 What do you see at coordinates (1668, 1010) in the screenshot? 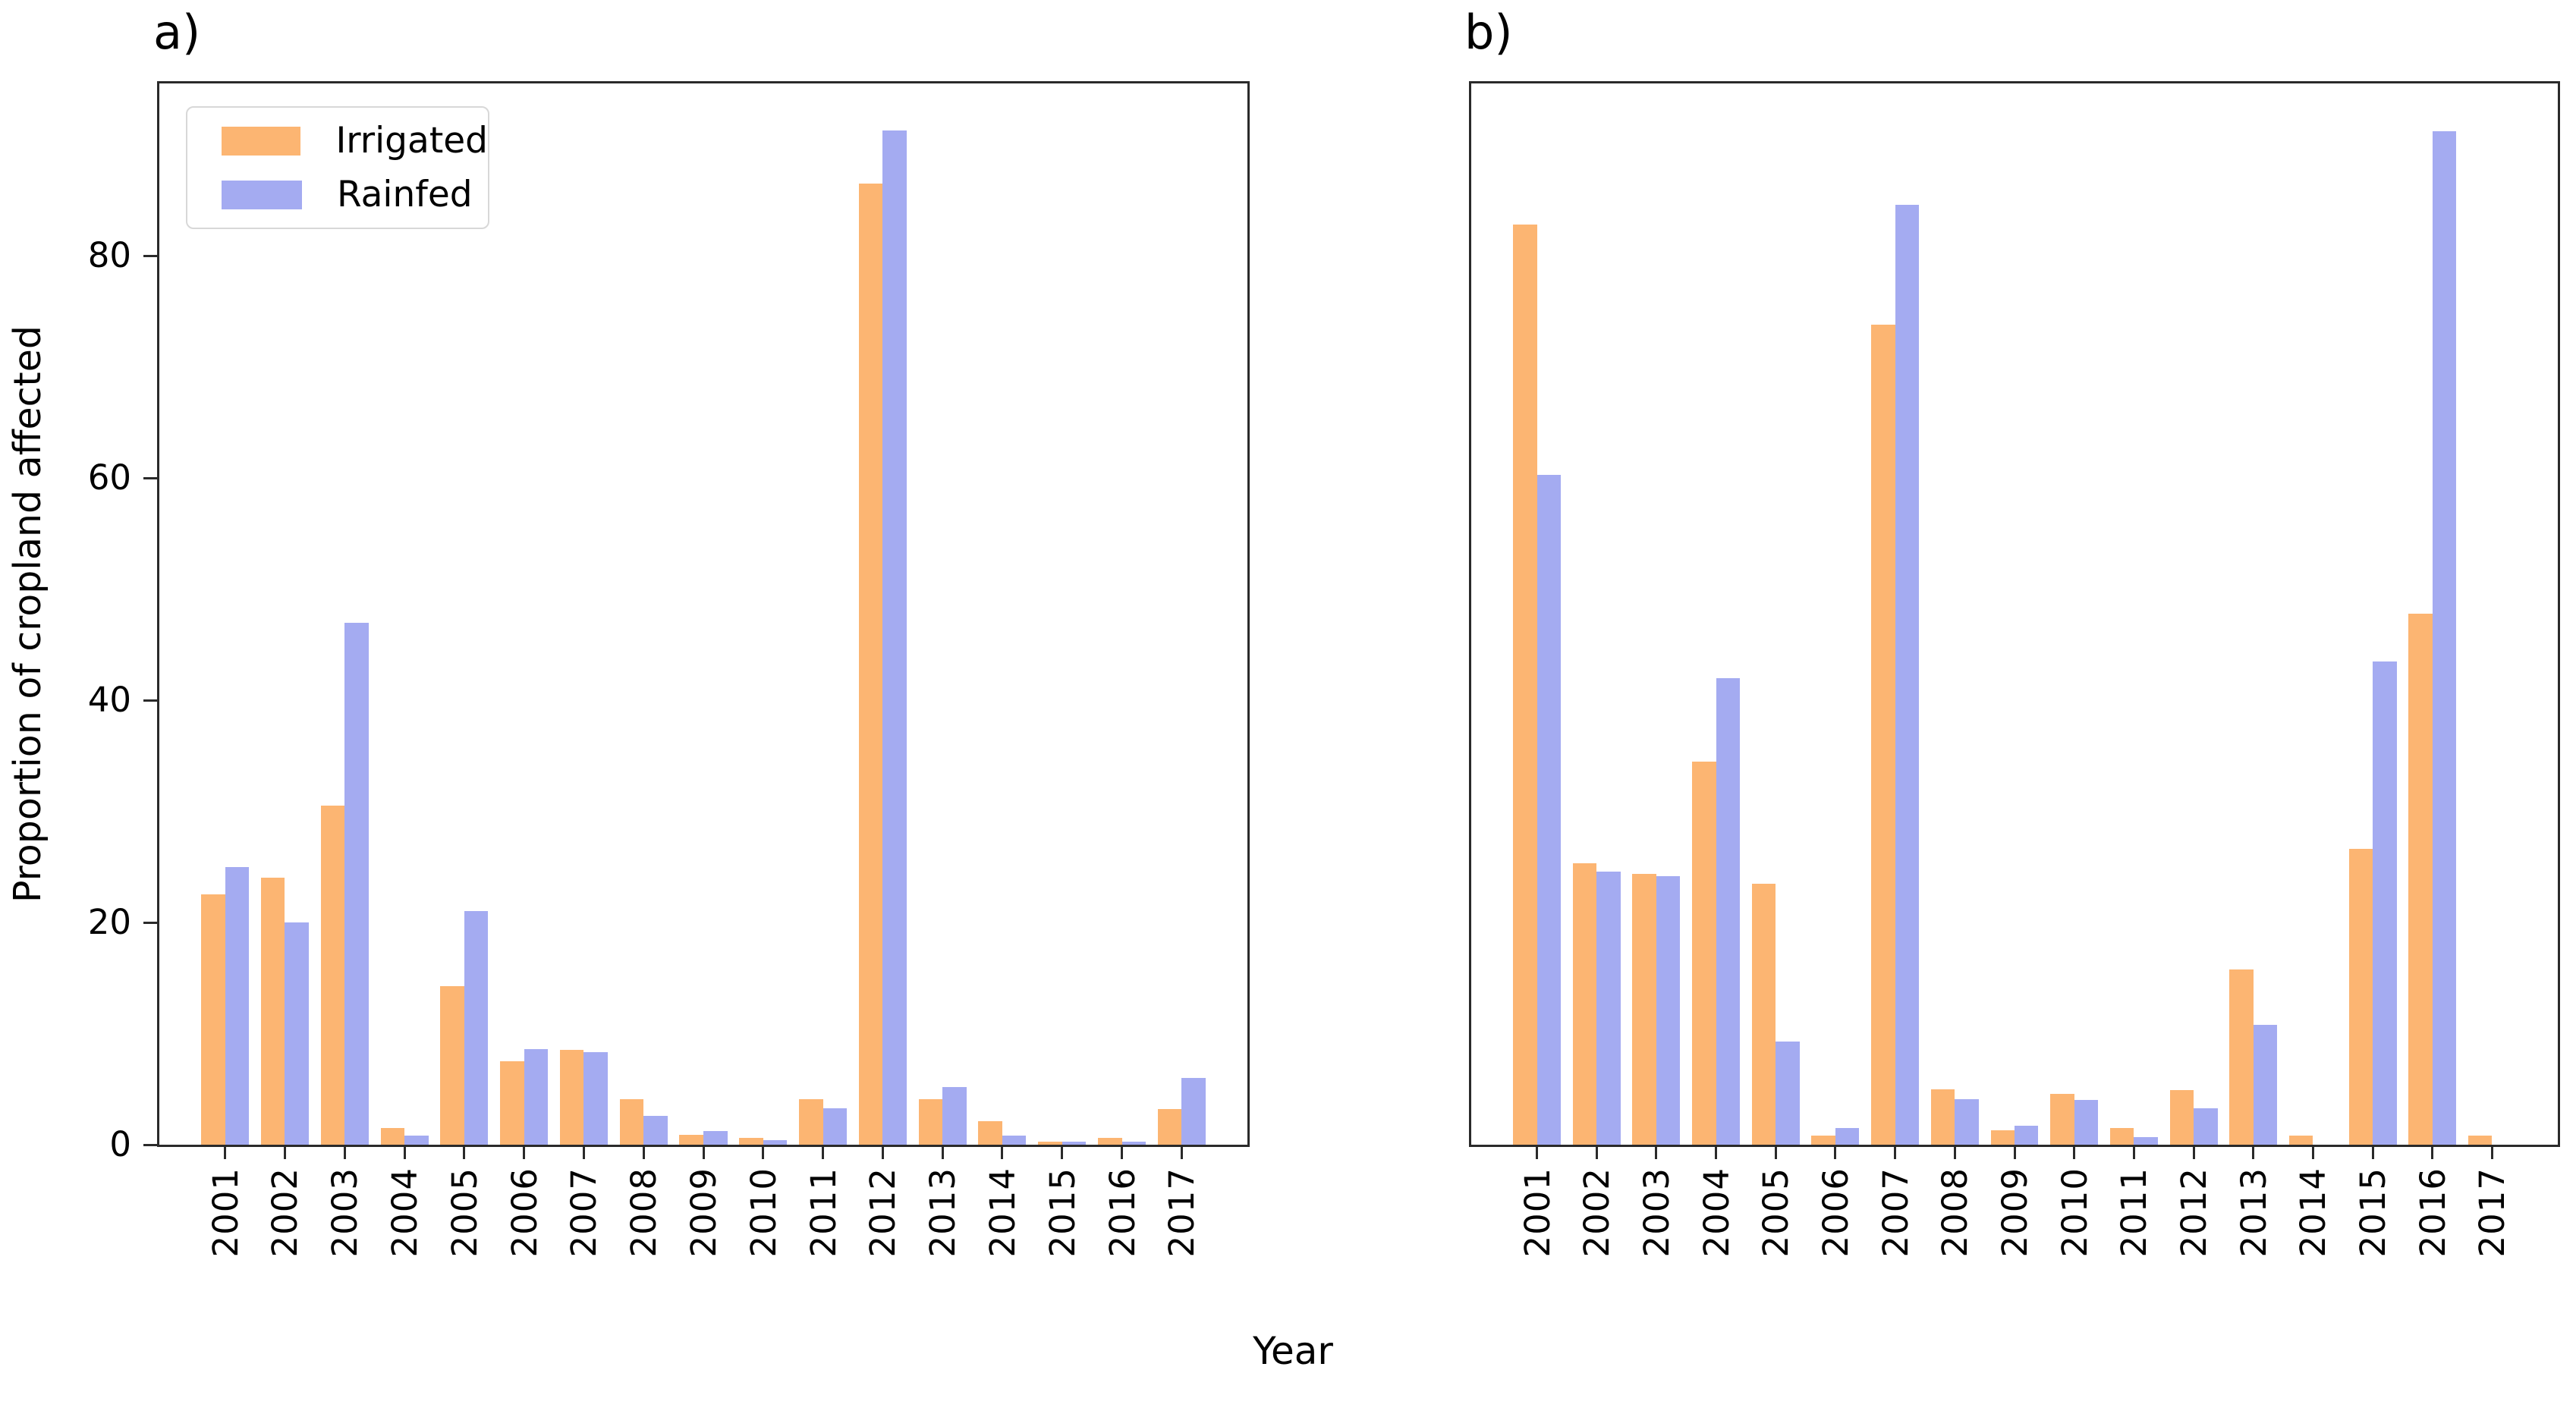
I see `bar-rainfed-2003` at bounding box center [1668, 1010].